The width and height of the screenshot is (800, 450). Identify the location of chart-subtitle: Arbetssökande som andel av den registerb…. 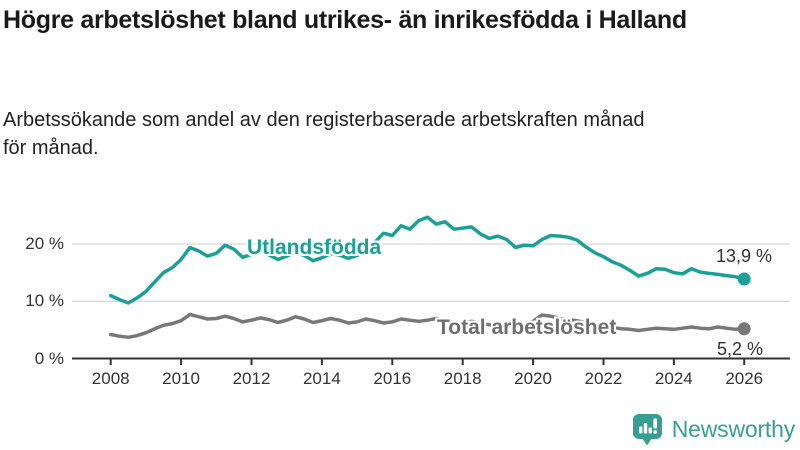
(398, 134).